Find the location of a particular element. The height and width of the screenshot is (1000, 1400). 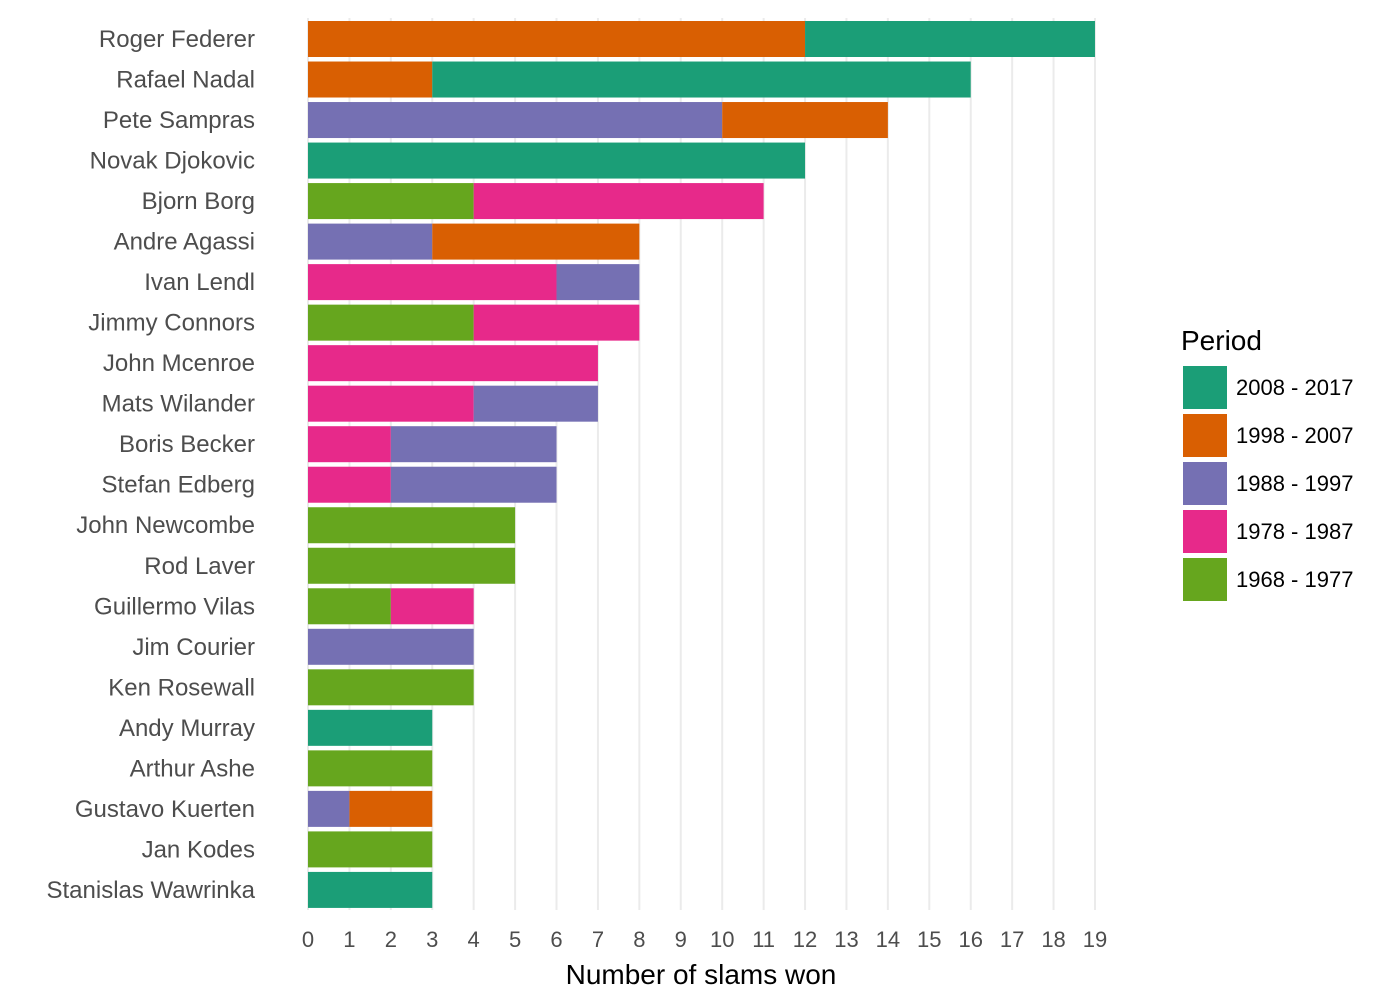

y-category-label: Jimmy Connors is located at coordinates (171, 323).